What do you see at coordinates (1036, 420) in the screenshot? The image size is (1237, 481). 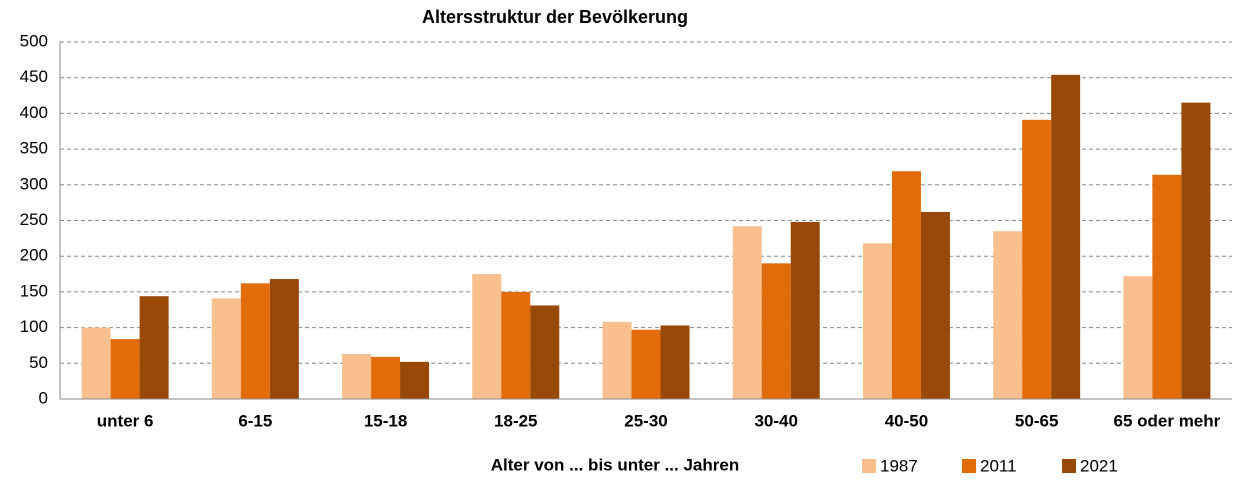 I see `x-tick-label: 50-65` at bounding box center [1036, 420].